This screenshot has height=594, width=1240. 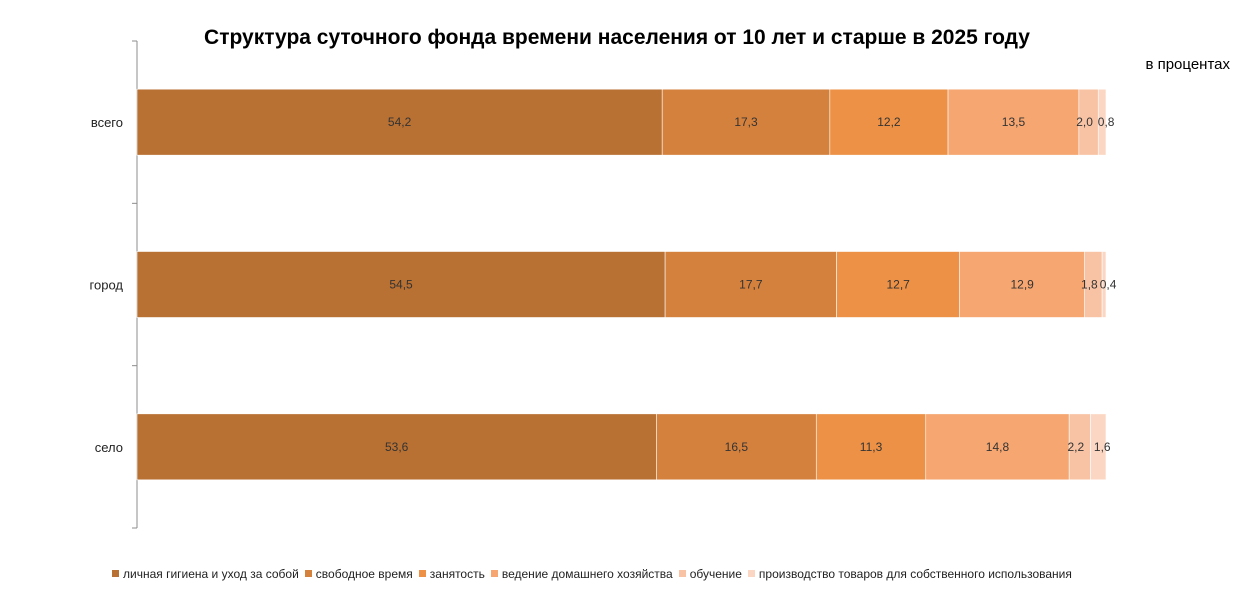 What do you see at coordinates (1106, 122) in the screenshot?
I see `data-label: 0,8` at bounding box center [1106, 122].